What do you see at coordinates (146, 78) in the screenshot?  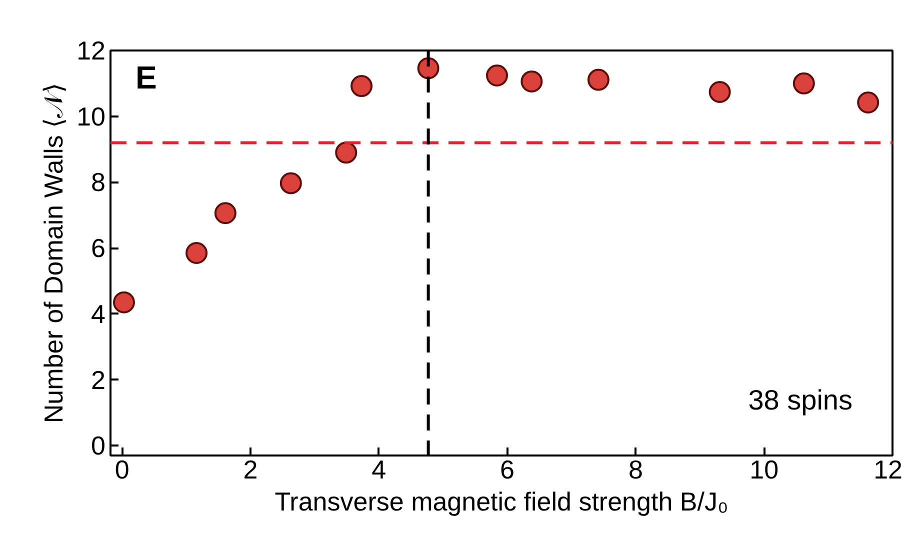 I see `annotation: E` at bounding box center [146, 78].